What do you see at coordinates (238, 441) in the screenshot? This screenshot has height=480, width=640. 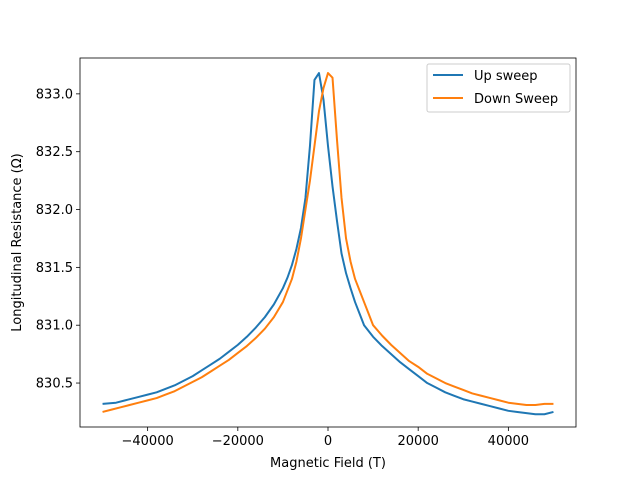 I see `x-tick-label: −20000` at bounding box center [238, 441].